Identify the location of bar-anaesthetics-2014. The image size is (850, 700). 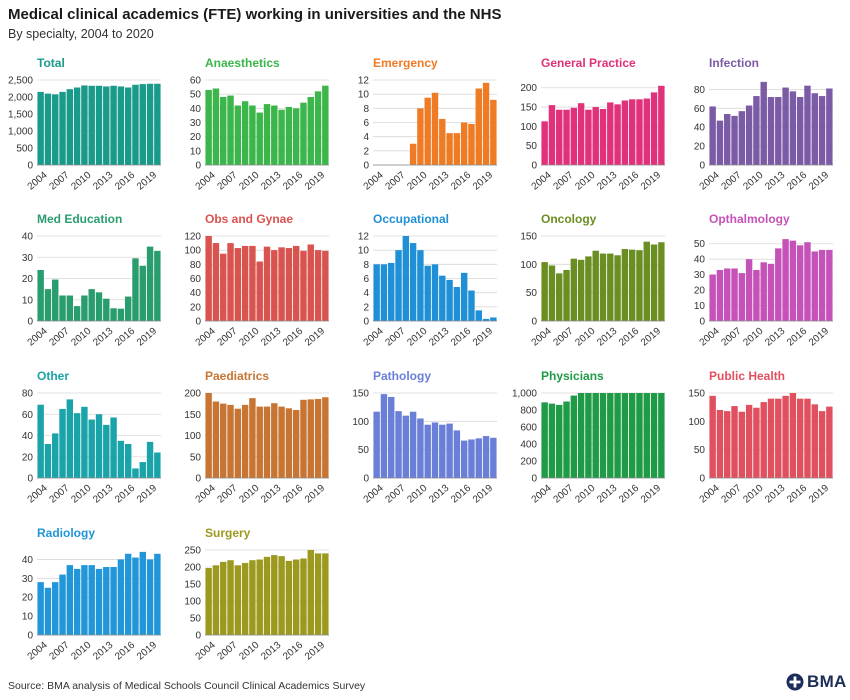
(281, 137).